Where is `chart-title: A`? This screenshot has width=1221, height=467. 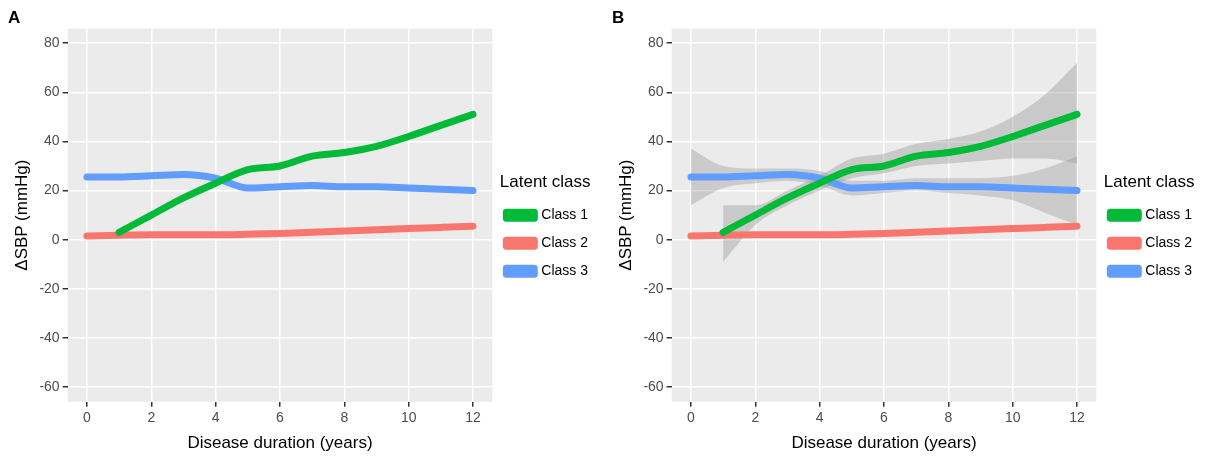
chart-title: A is located at coordinates (14, 17).